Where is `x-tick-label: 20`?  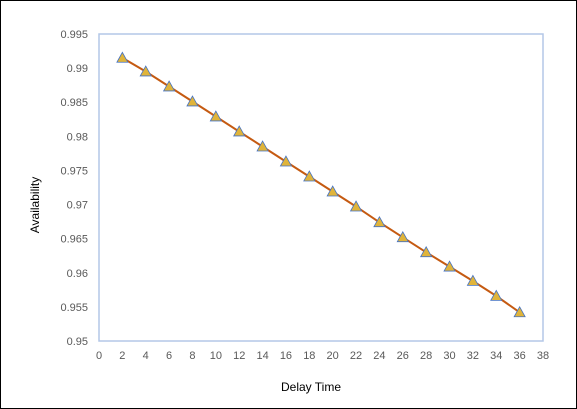 x-tick-label: 20 is located at coordinates (333, 356).